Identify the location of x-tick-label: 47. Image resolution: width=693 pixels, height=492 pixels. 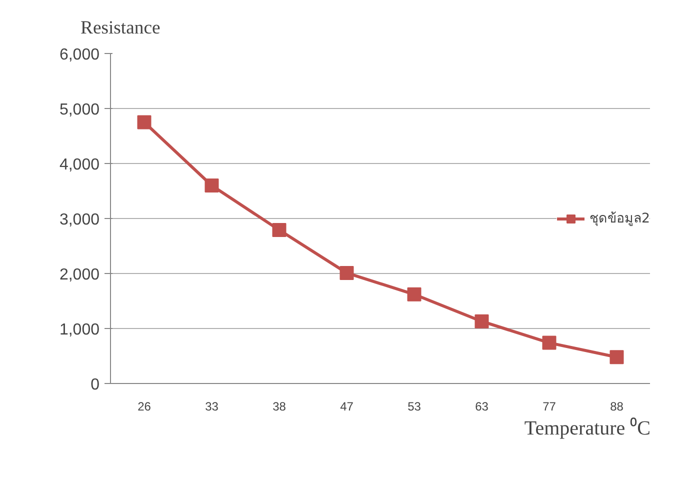
(347, 407).